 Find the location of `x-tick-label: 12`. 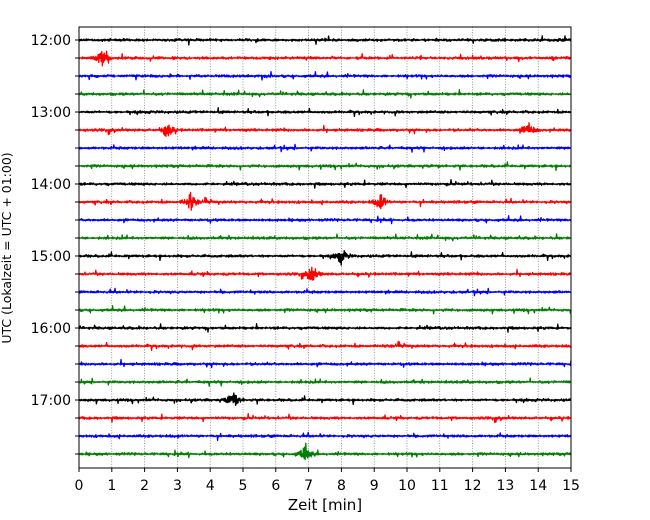

x-tick-label: 12 is located at coordinates (473, 486).